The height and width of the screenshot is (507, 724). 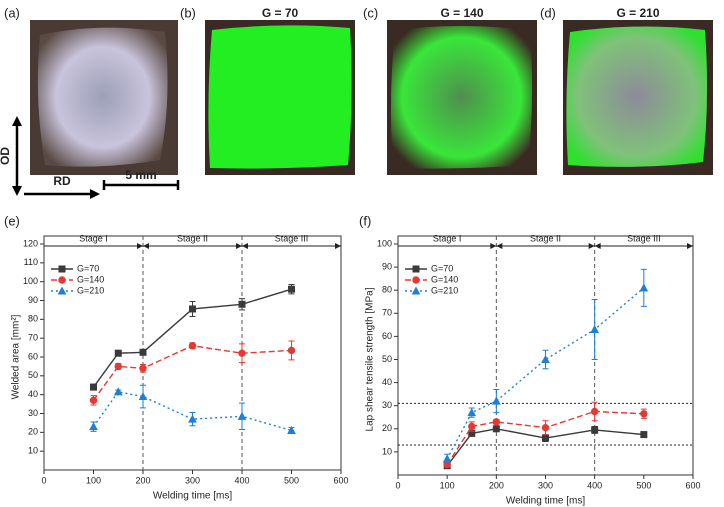 What do you see at coordinates (462, 97) in the screenshot?
I see `image-c` at bounding box center [462, 97].